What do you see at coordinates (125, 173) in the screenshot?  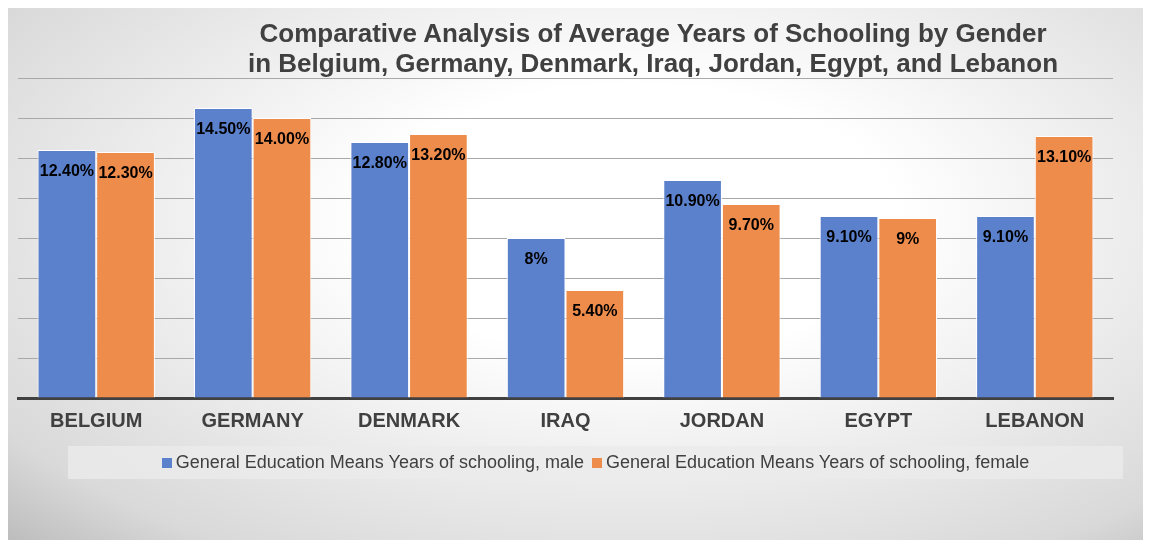 I see `data-label: 12.30%` at bounding box center [125, 173].